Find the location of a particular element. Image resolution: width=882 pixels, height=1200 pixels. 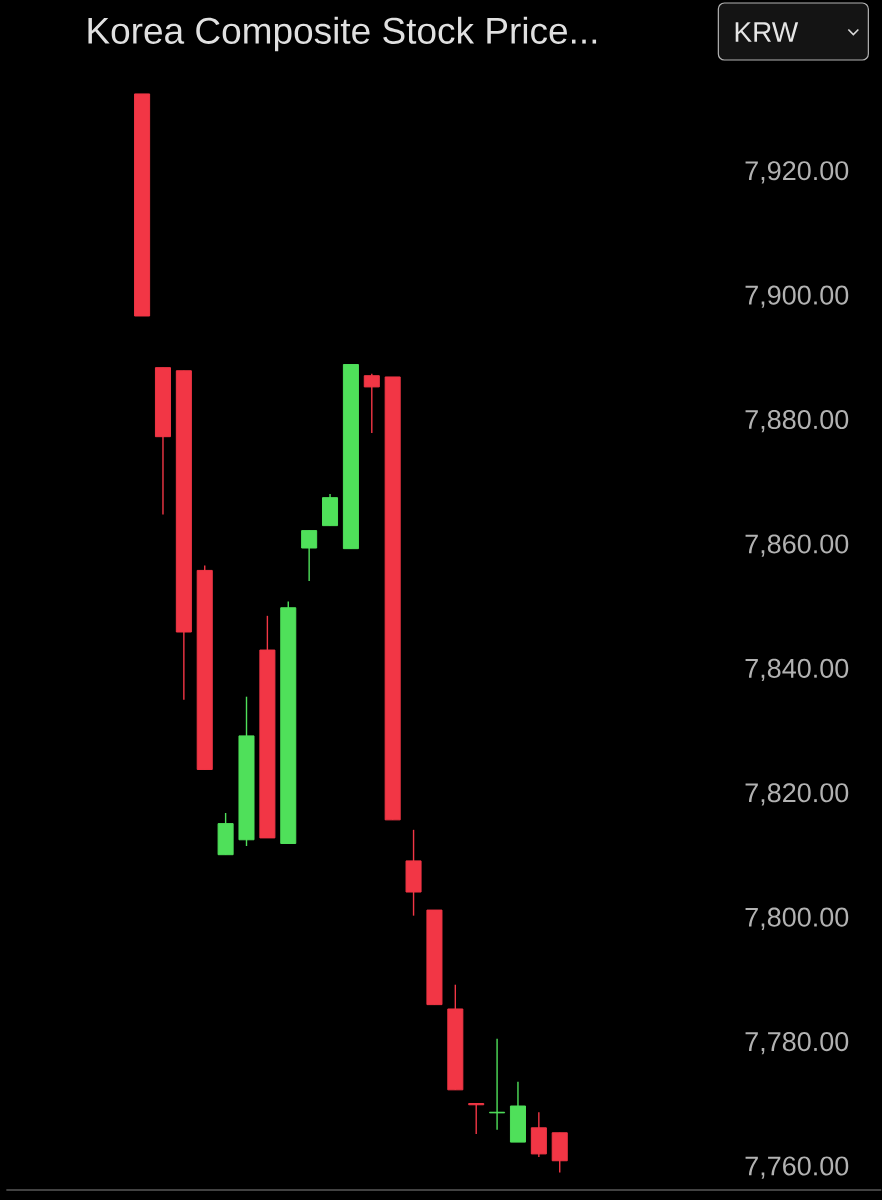

y-tick-label: 7,920.00 is located at coordinates (797, 172).